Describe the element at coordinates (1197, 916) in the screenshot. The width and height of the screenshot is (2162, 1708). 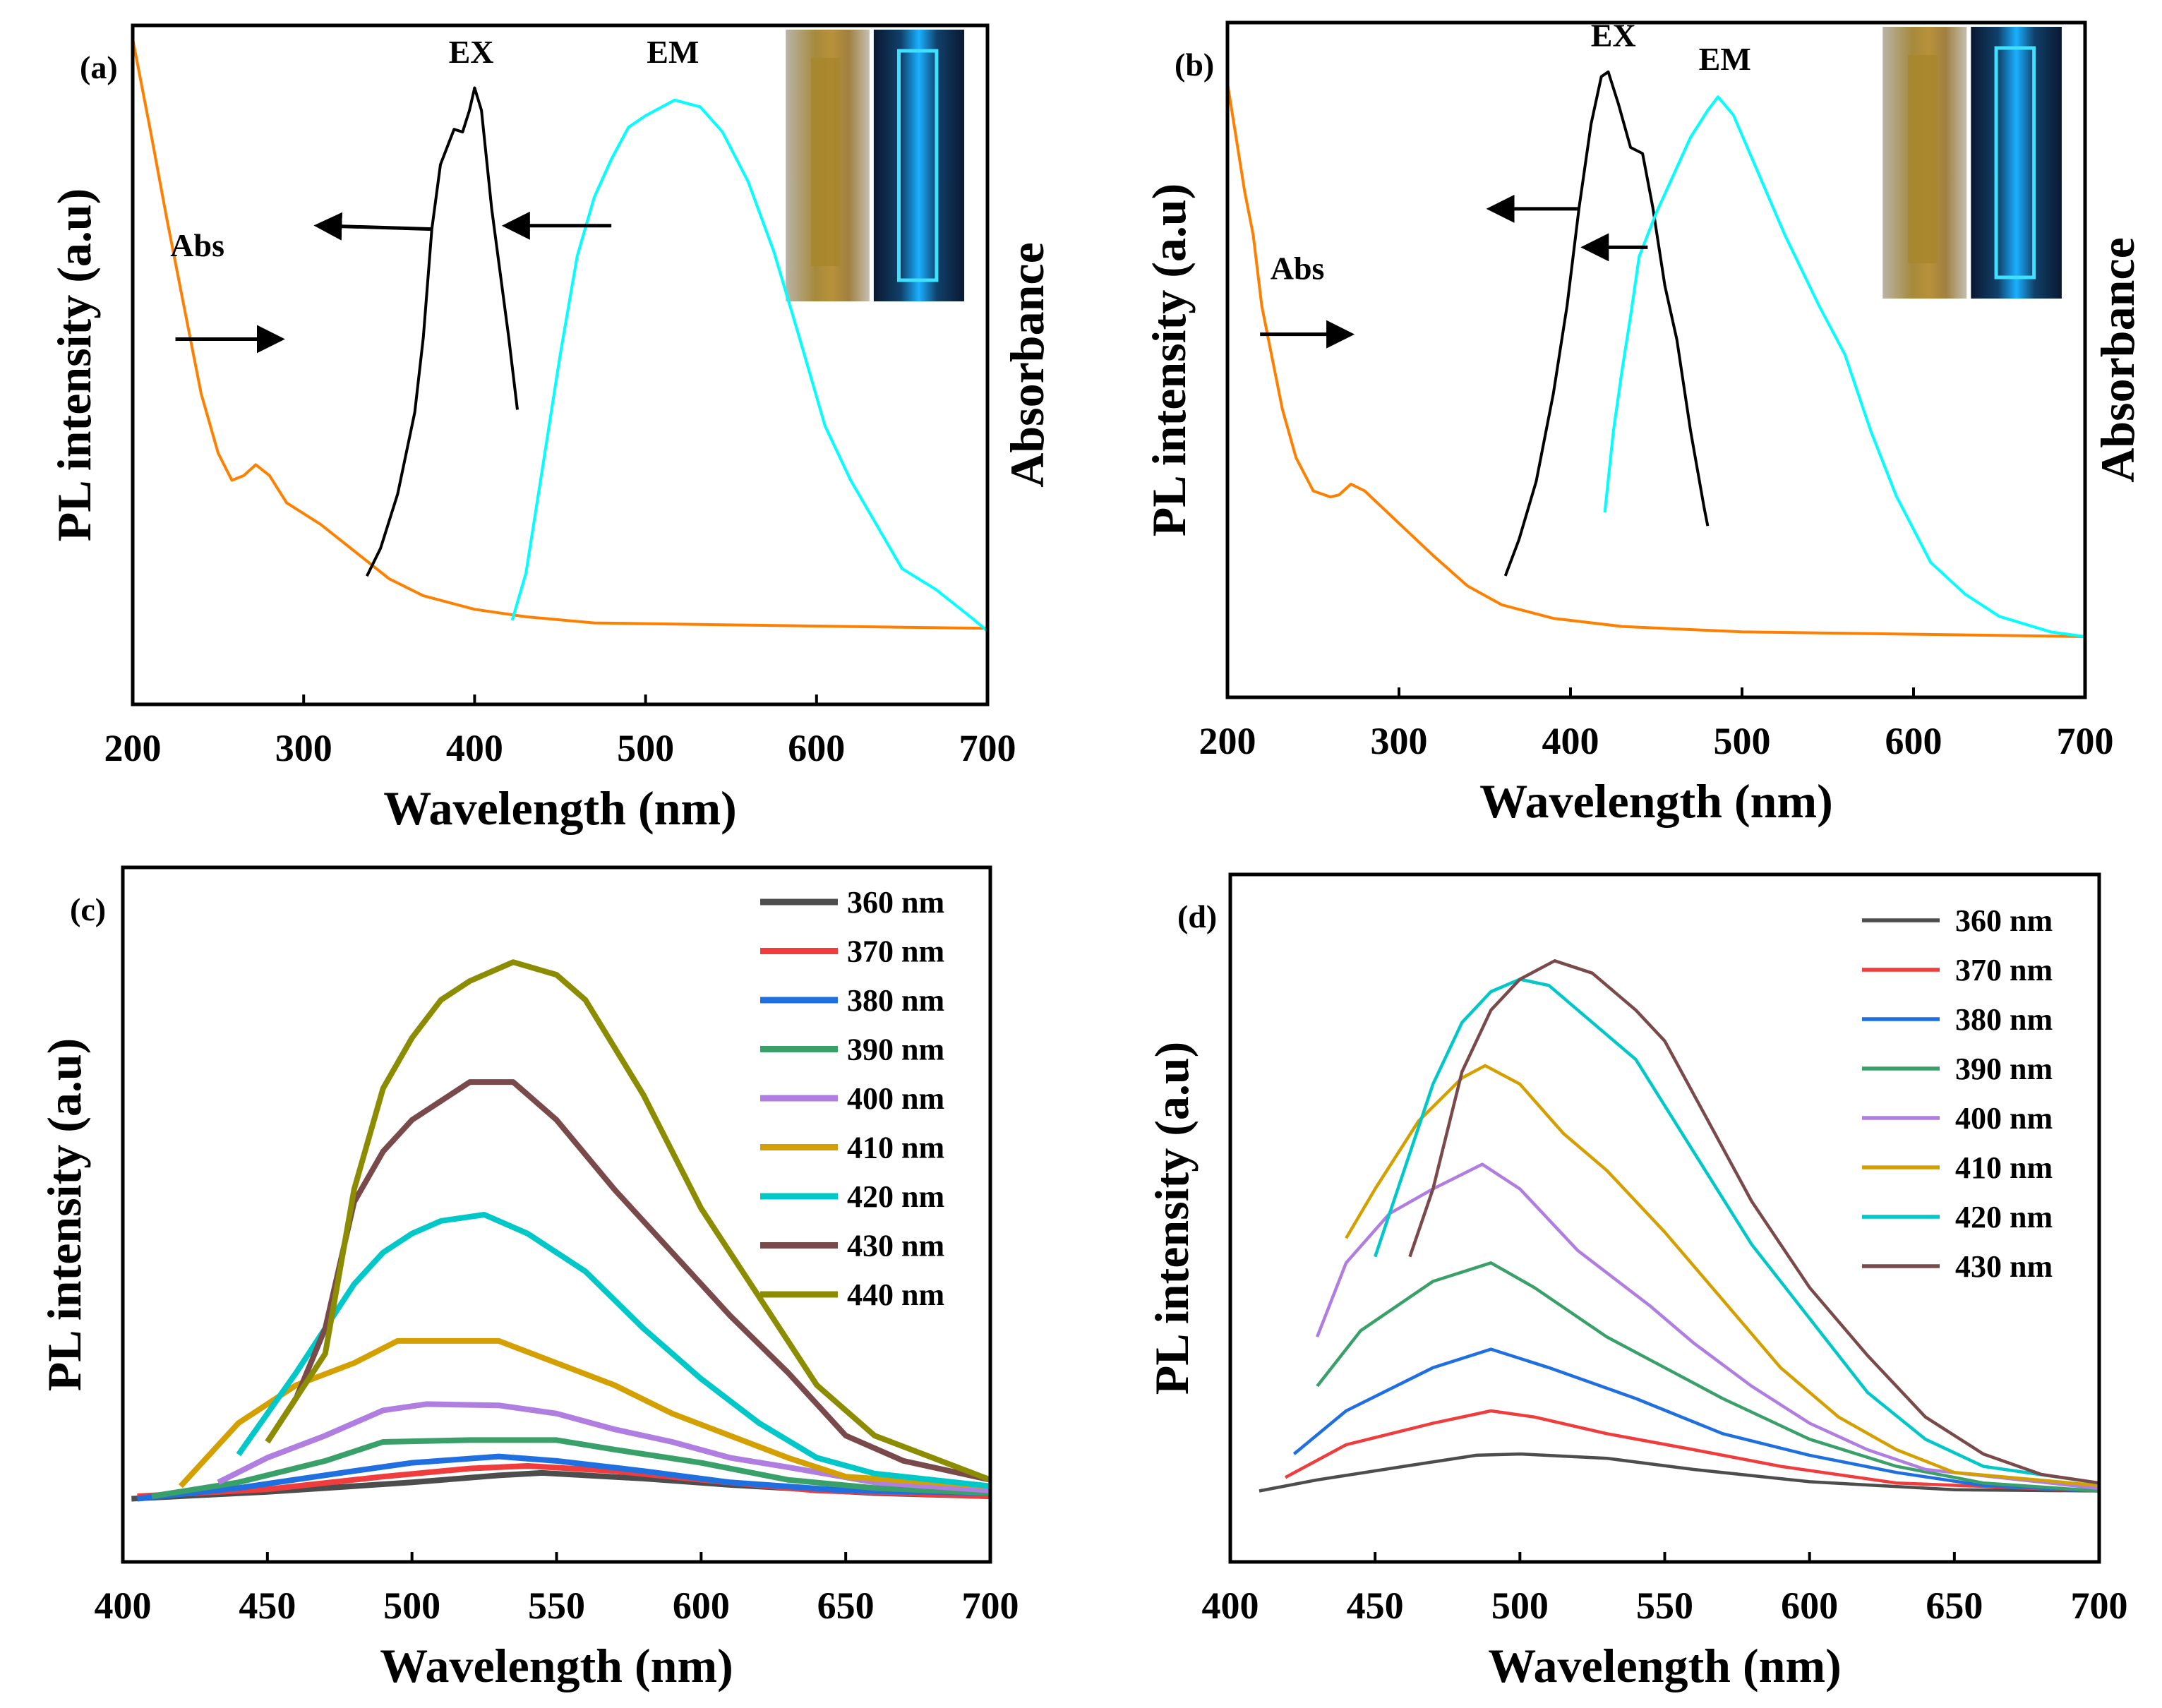
I see `panel-label: (d)` at that location.